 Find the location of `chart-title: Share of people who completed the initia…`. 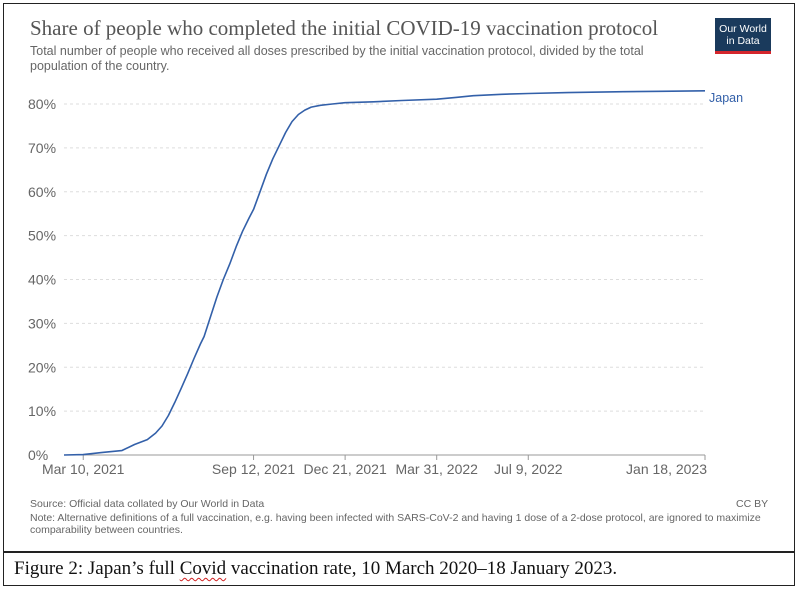

chart-title: Share of people who completed the initia… is located at coordinates (344, 28).